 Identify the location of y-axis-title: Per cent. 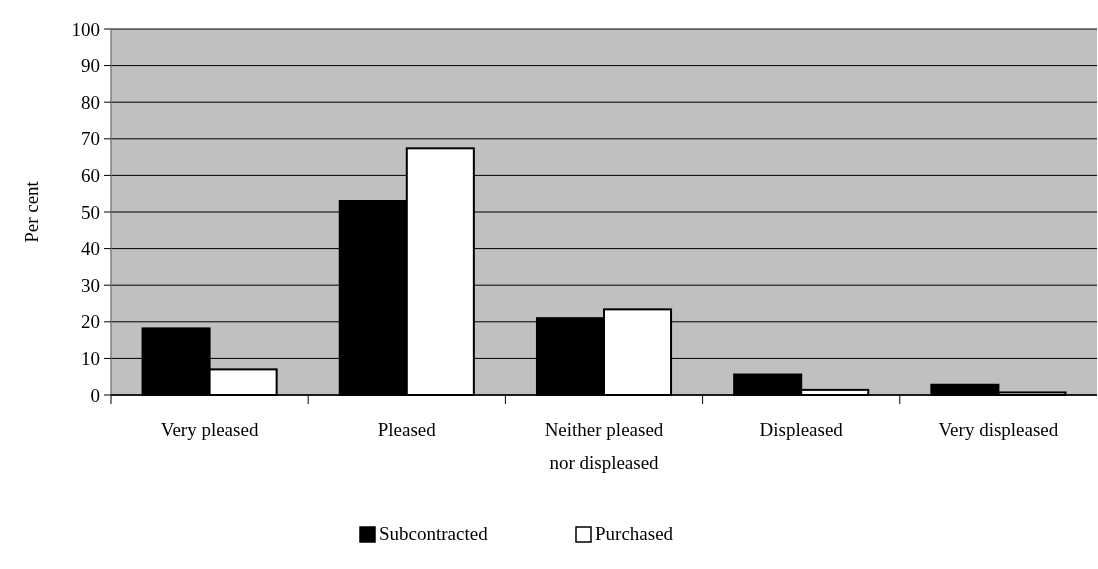
(31, 211).